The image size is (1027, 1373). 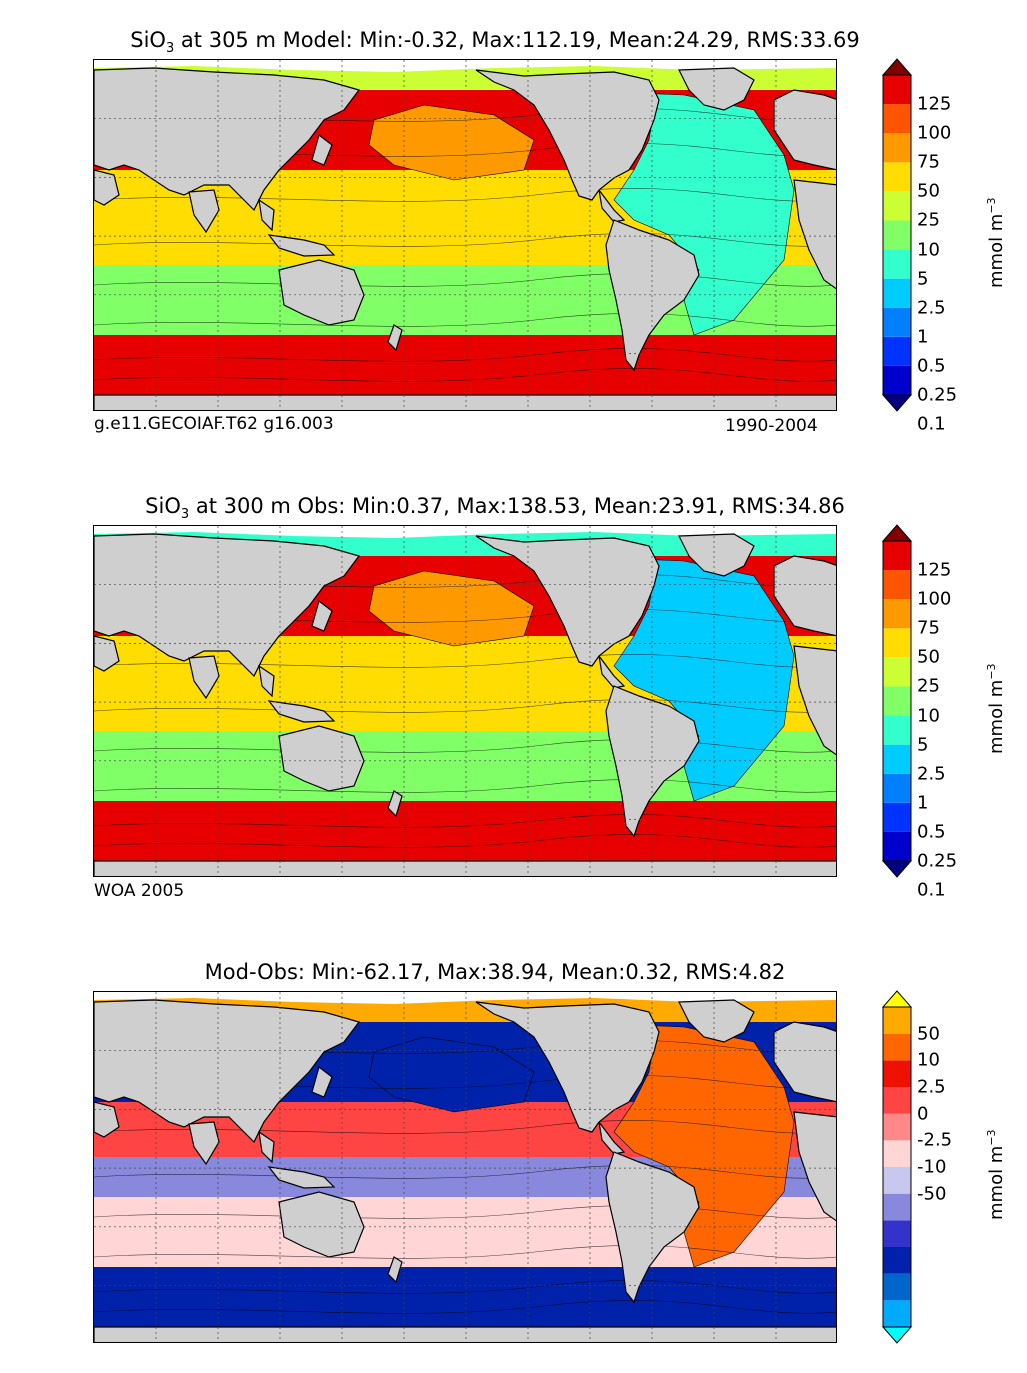 I want to click on obs-colorbar, so click(x=897, y=701).